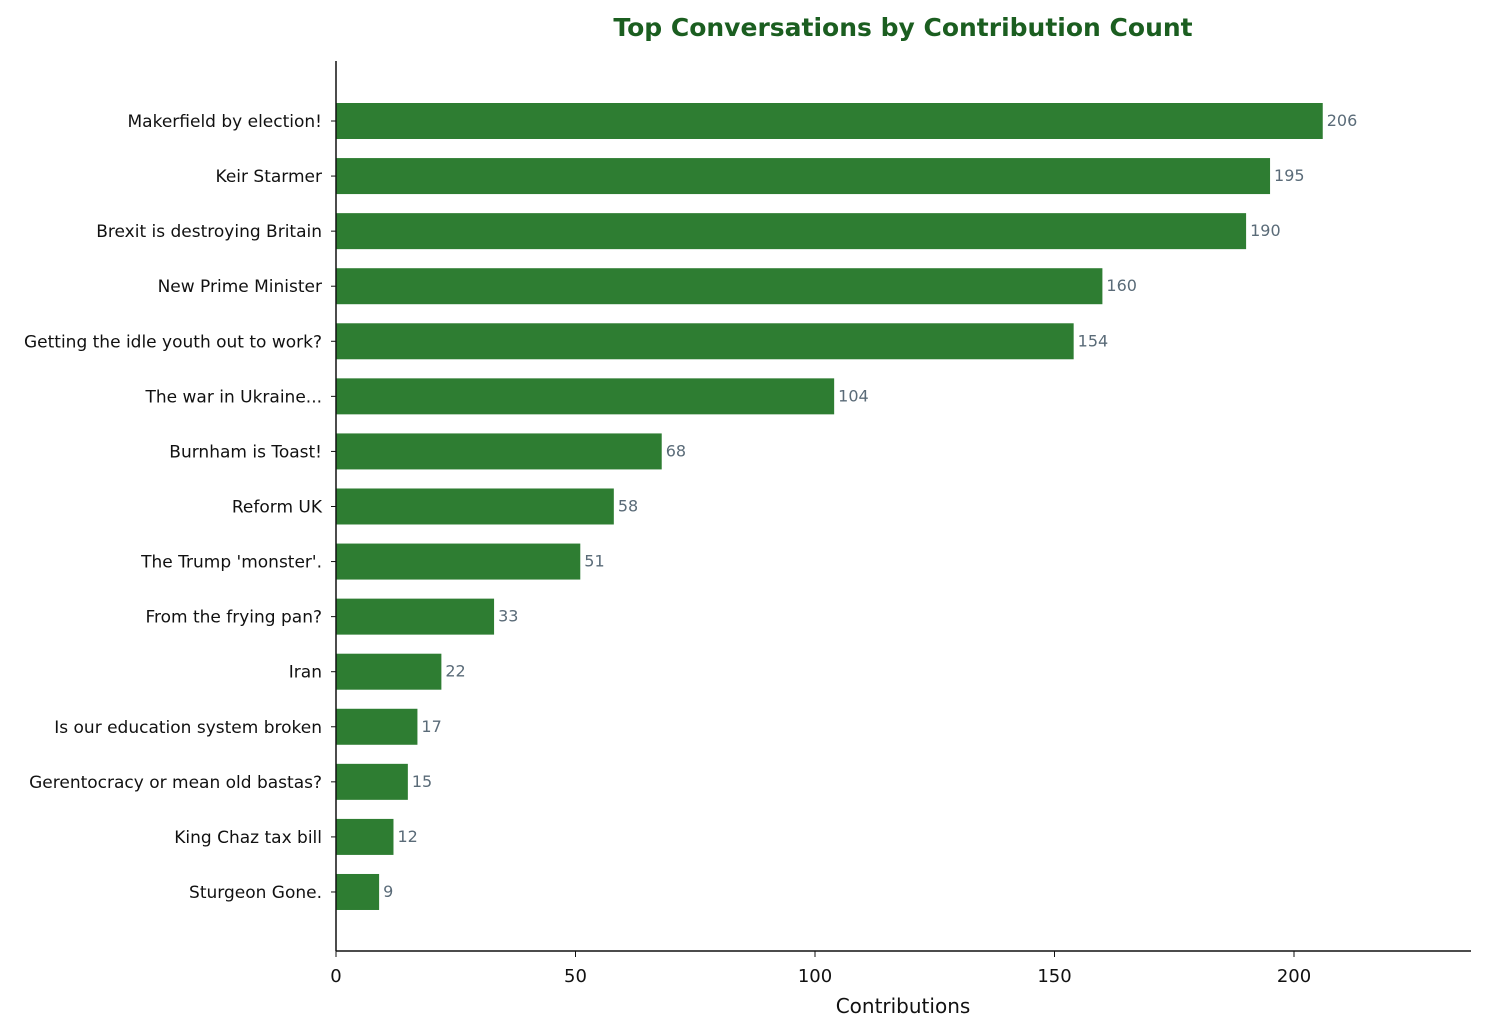  Describe the element at coordinates (1093, 340) in the screenshot. I see `value-label: 154` at that location.